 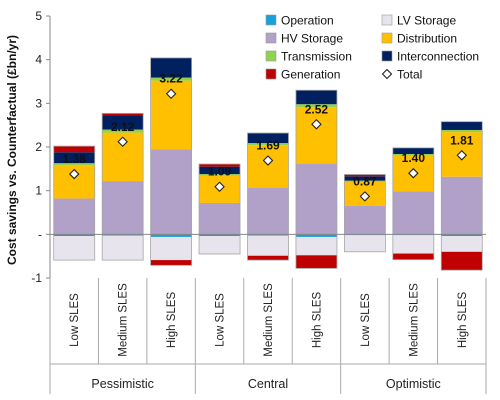 What do you see at coordinates (387, 74) in the screenshot?
I see `legend-marker-diamond-icon` at bounding box center [387, 74].